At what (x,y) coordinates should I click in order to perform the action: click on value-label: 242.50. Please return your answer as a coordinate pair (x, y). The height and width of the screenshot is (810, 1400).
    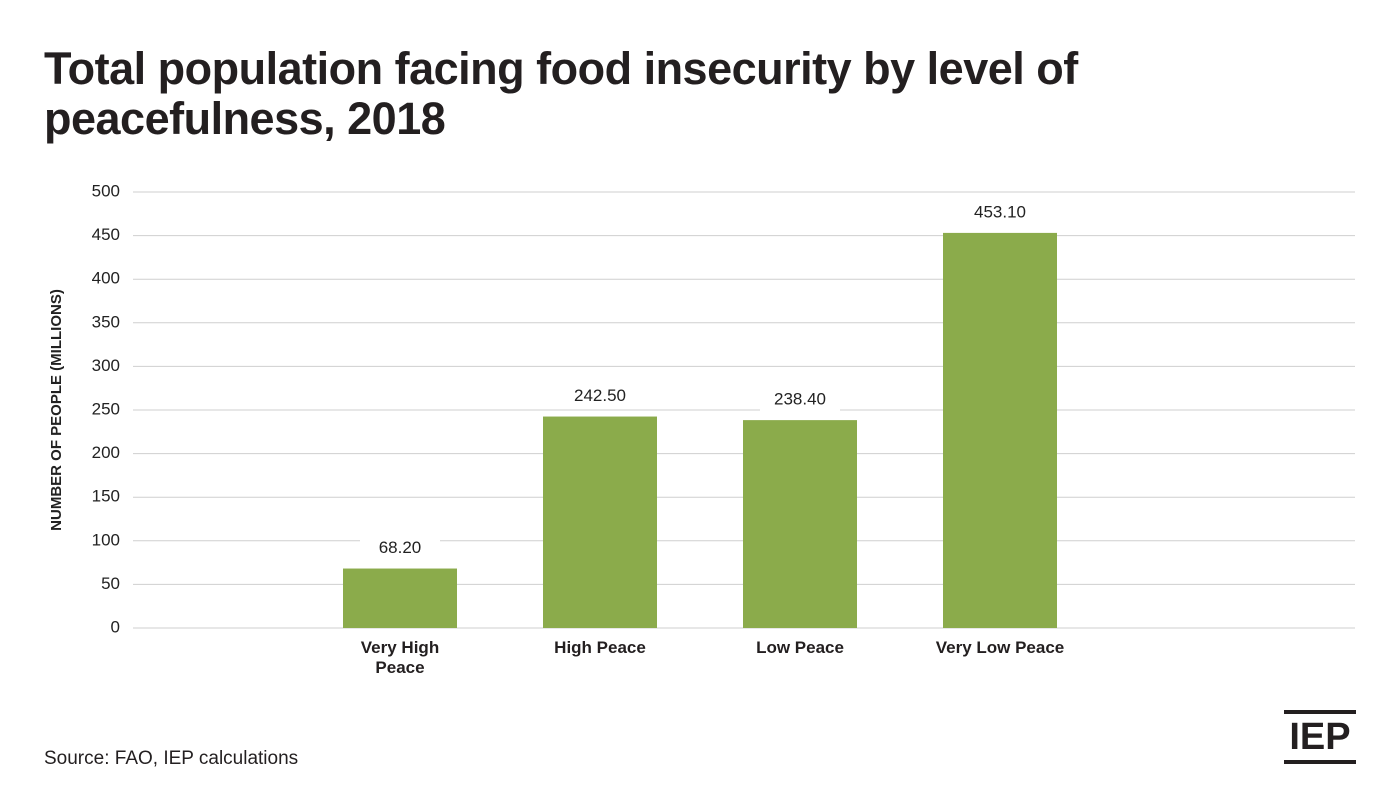
    Looking at the image, I should click on (600, 395).